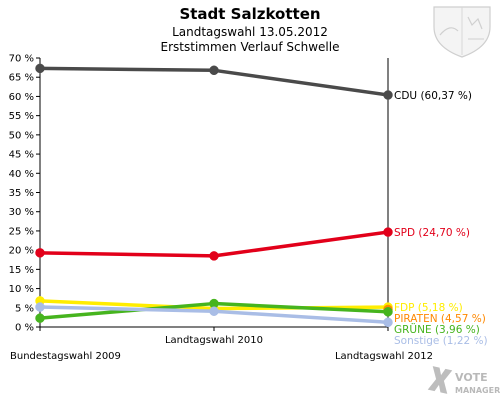  I want to click on y-tick-label: 65 %, so click(21, 78).